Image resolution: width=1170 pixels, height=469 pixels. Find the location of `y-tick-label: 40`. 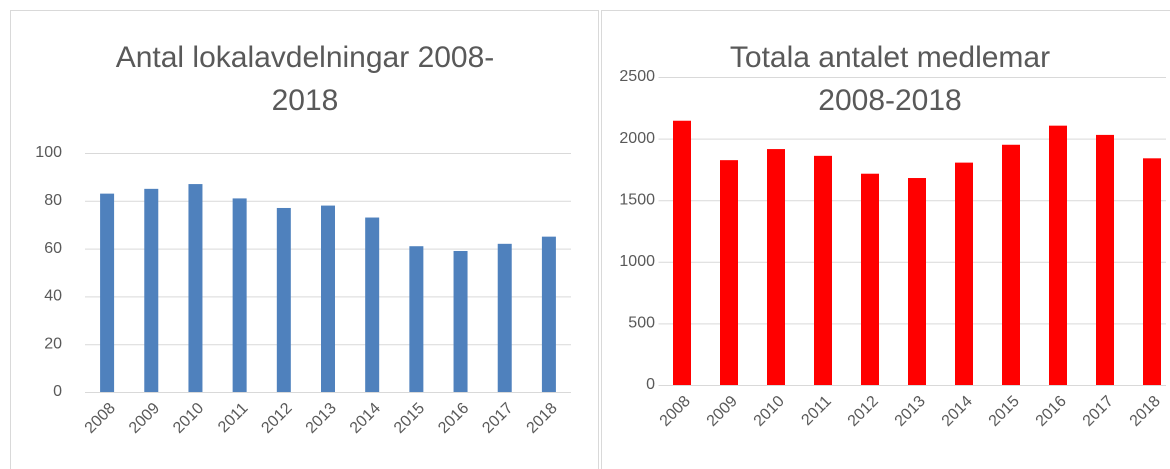

y-tick-label: 40 is located at coordinates (53, 296).